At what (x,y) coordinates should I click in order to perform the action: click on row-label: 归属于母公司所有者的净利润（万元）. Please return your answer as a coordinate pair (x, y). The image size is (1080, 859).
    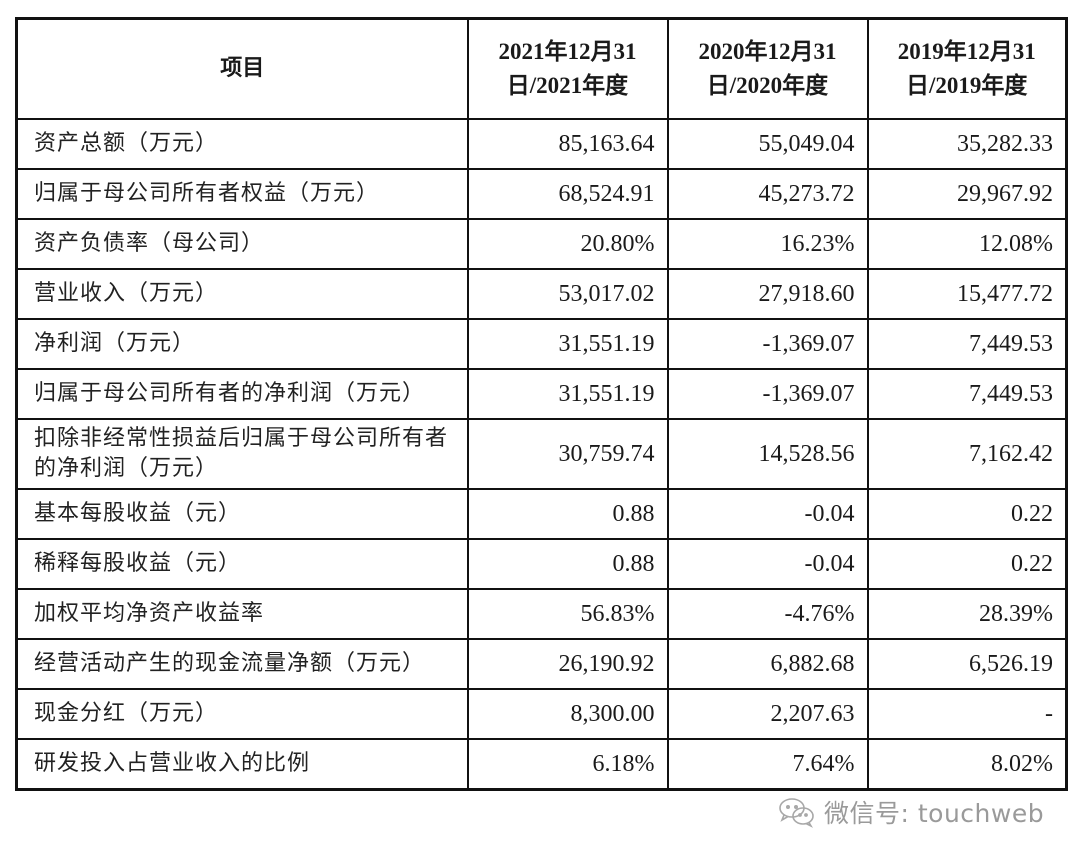
    Looking at the image, I should click on (242, 394).